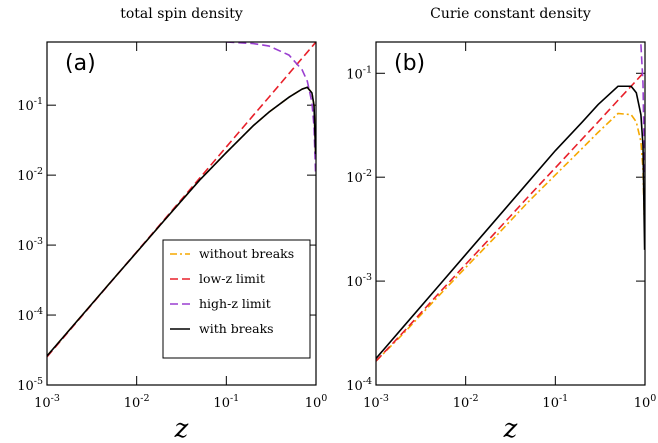 The image size is (658, 443). What do you see at coordinates (236, 328) in the screenshot?
I see `legend-label: with breaks` at bounding box center [236, 328].